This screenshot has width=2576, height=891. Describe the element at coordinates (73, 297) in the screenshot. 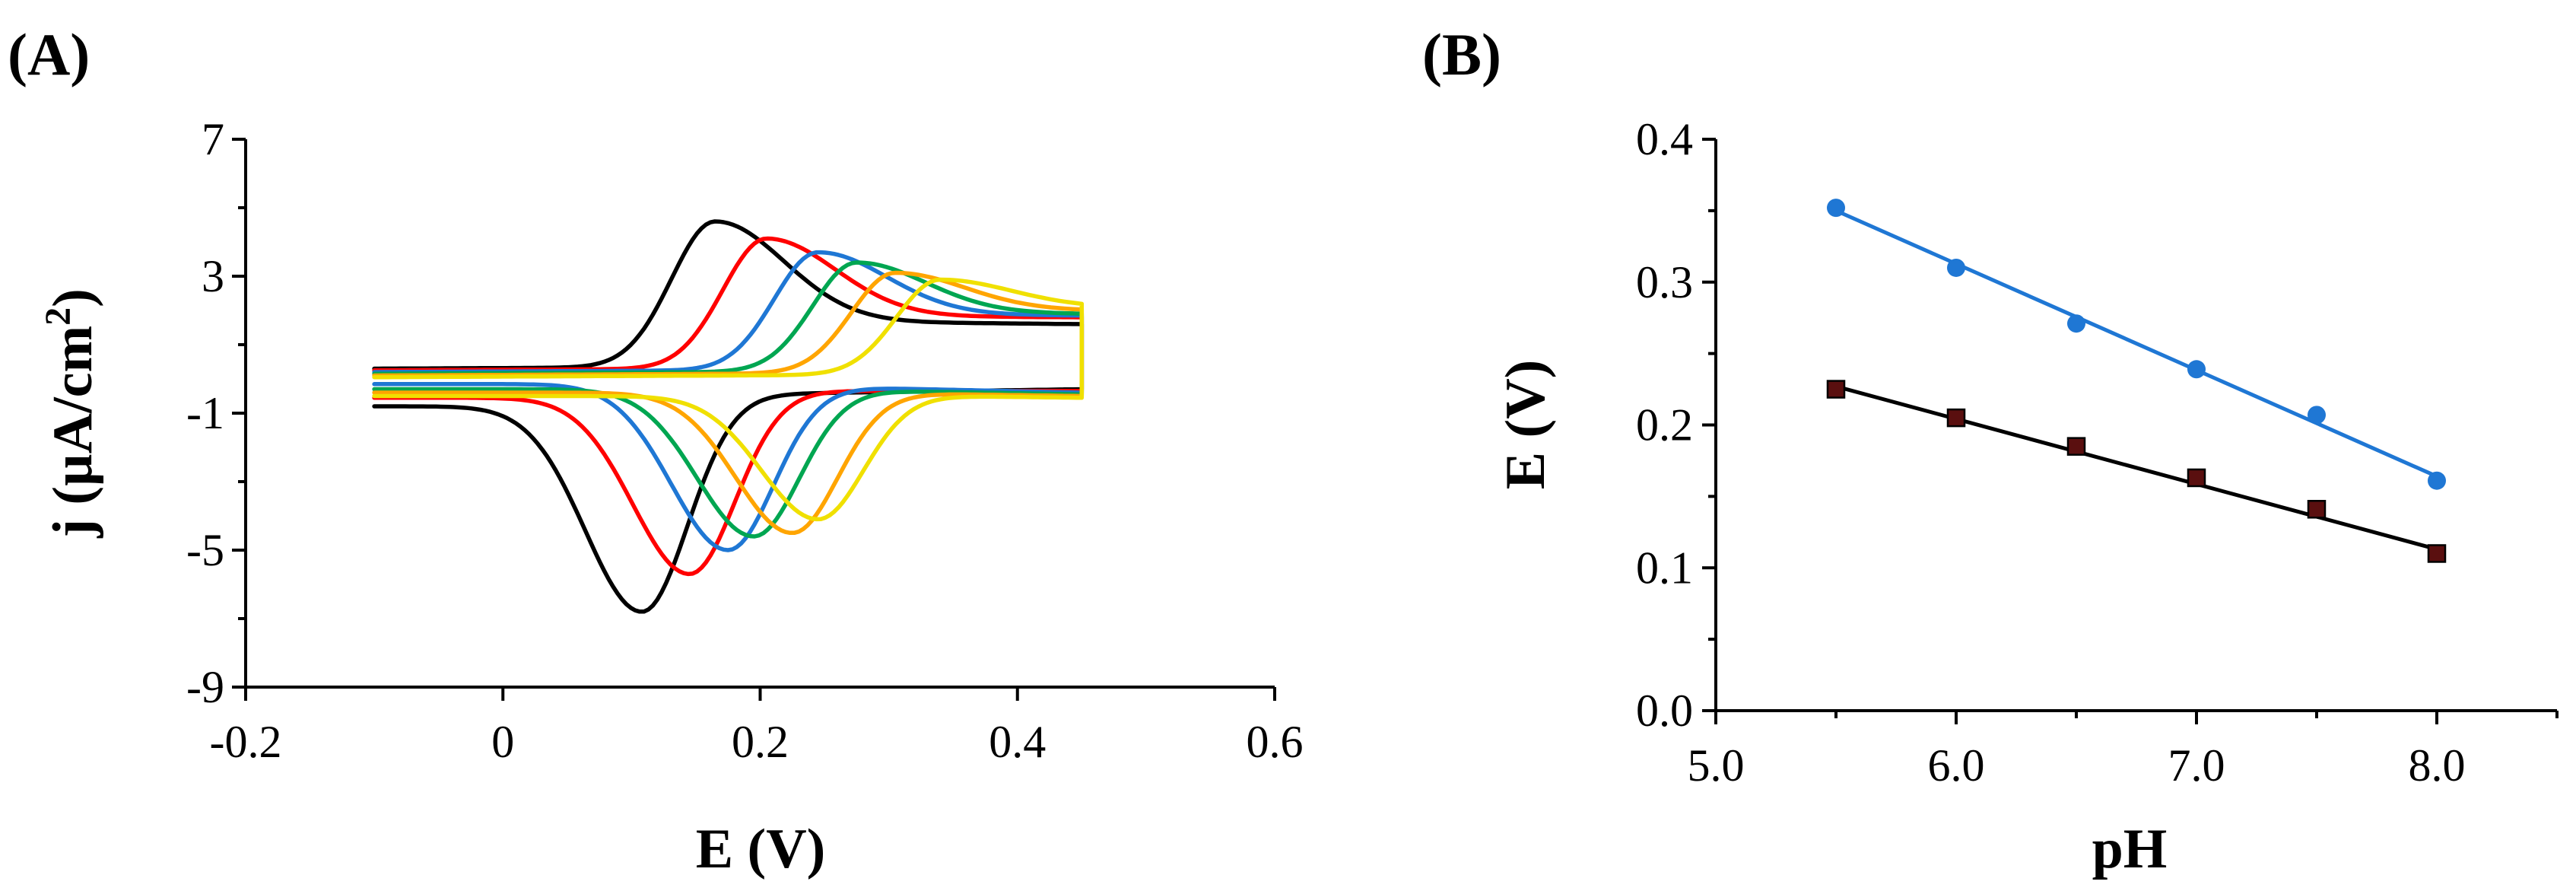

I see `y-axis-title-close: )` at that location.